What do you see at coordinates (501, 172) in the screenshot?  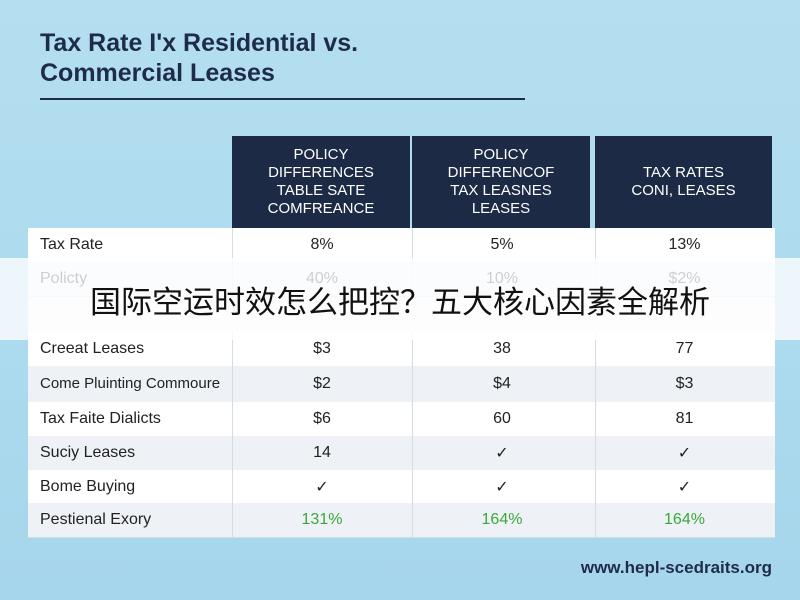 I see `header-line: DIFFERENCOF` at bounding box center [501, 172].